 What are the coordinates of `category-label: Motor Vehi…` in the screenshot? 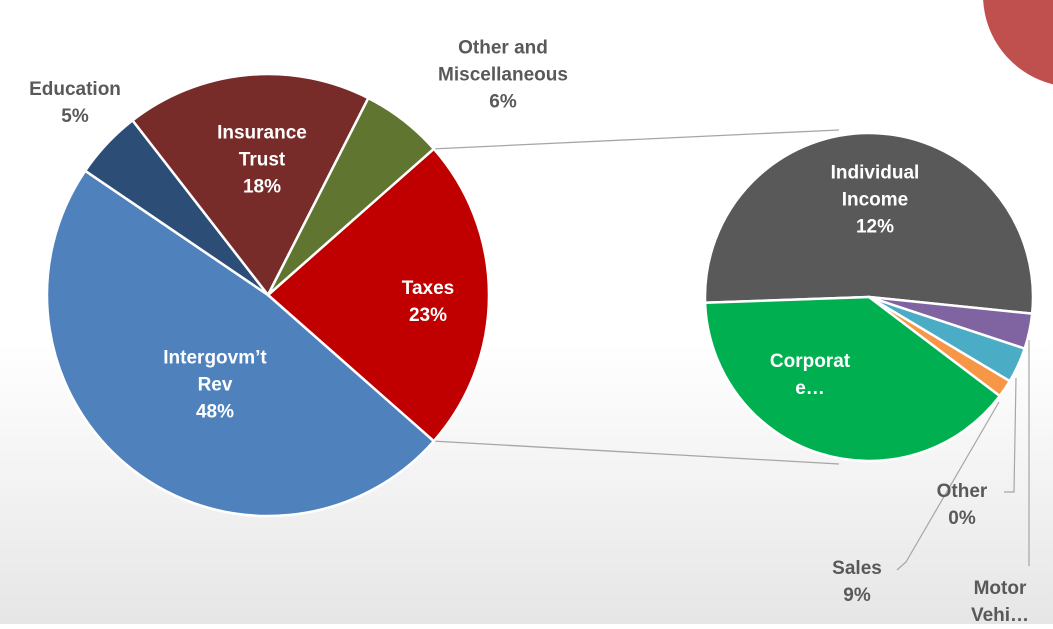 It's located at (1000, 602).